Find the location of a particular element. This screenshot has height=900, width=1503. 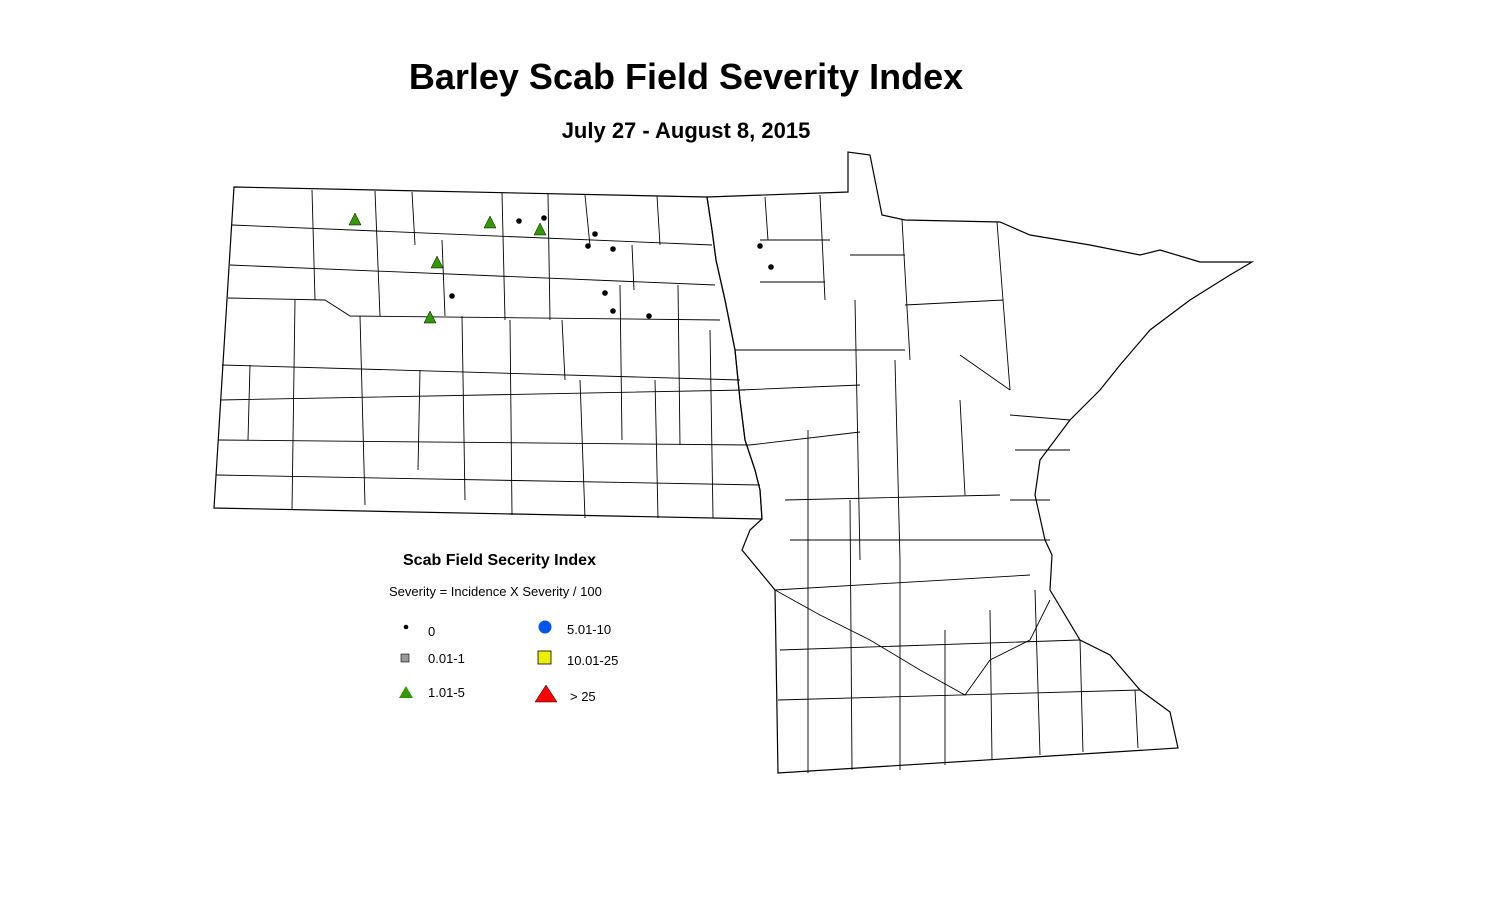

map-title: Barley Scab Field Severity Index is located at coordinates (686, 76).